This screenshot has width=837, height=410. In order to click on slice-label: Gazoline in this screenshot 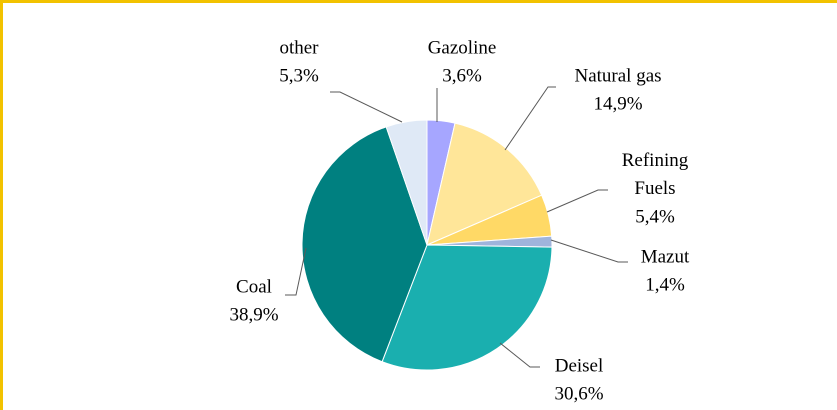, I will do `click(462, 47)`.